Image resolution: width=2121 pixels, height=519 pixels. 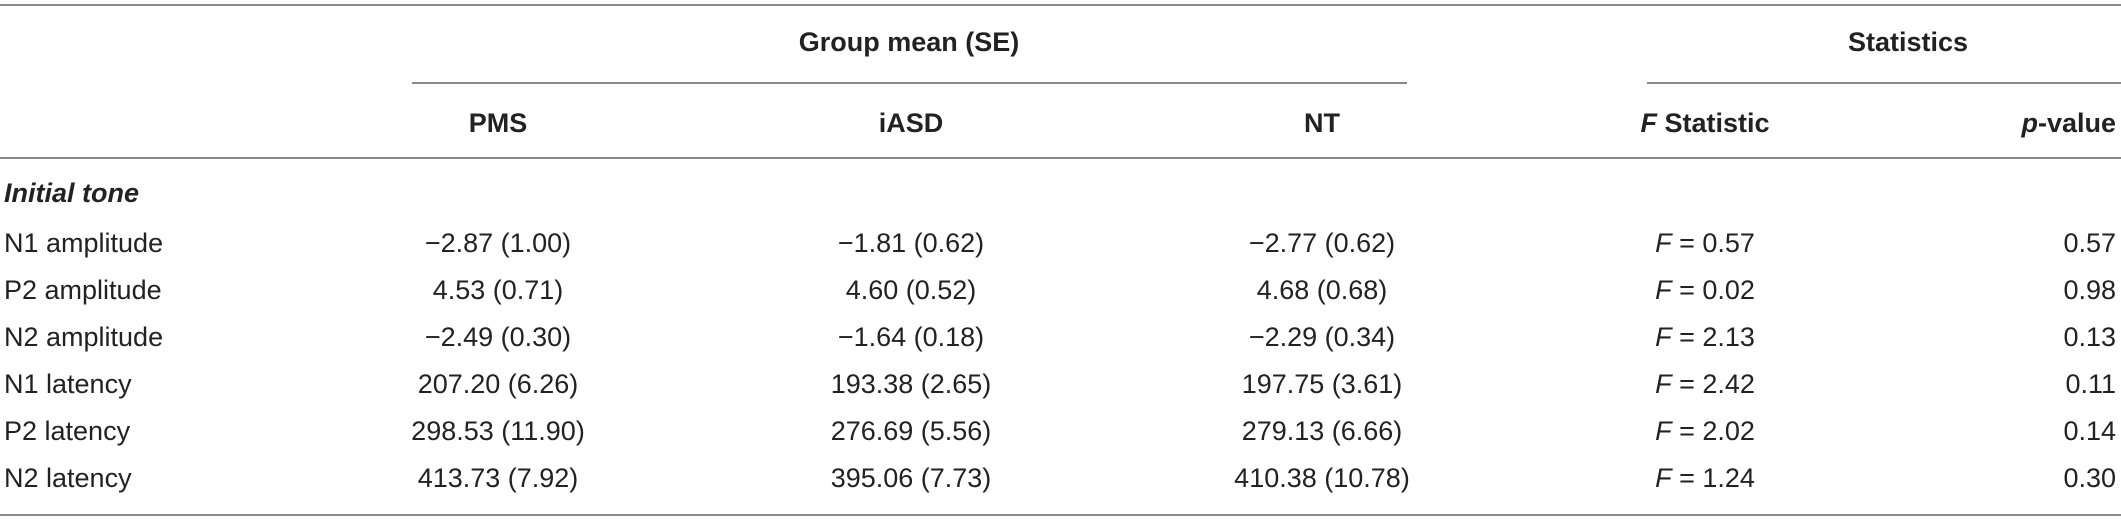 What do you see at coordinates (1648, 123) in the screenshot?
I see `f-variable: F` at bounding box center [1648, 123].